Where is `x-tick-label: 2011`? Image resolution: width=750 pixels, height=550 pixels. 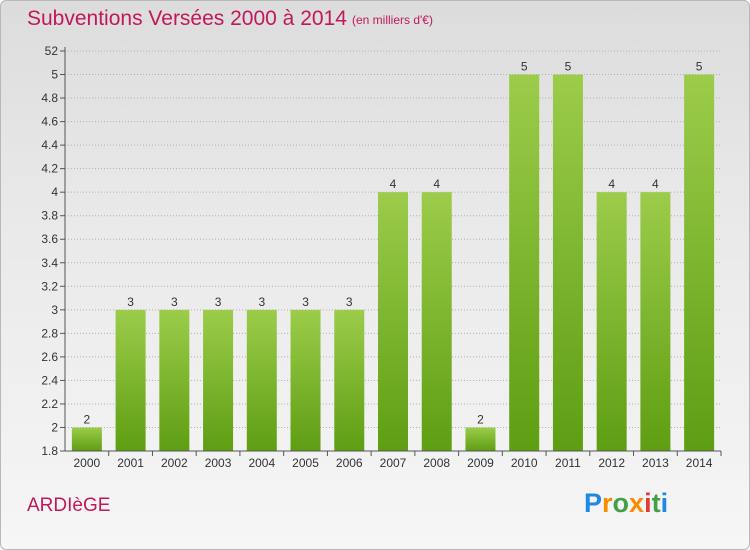
x-tick-label: 2011 is located at coordinates (568, 463).